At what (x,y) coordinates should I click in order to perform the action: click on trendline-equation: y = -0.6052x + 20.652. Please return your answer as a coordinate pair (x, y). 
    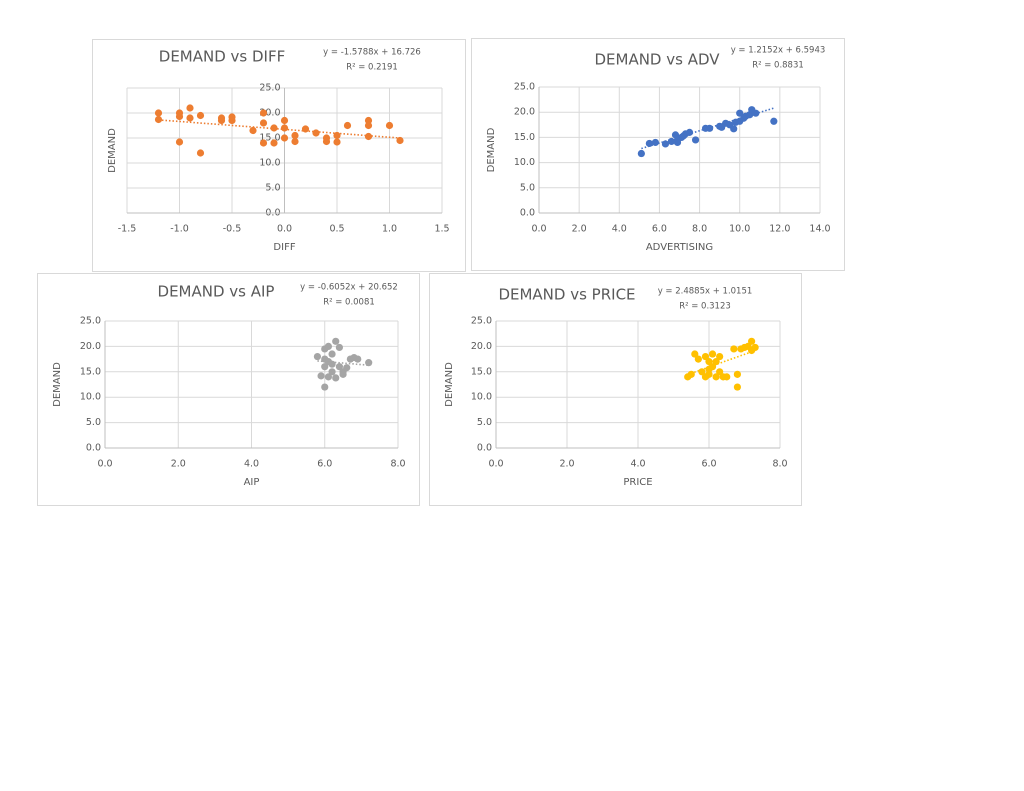
    Looking at the image, I should click on (349, 288).